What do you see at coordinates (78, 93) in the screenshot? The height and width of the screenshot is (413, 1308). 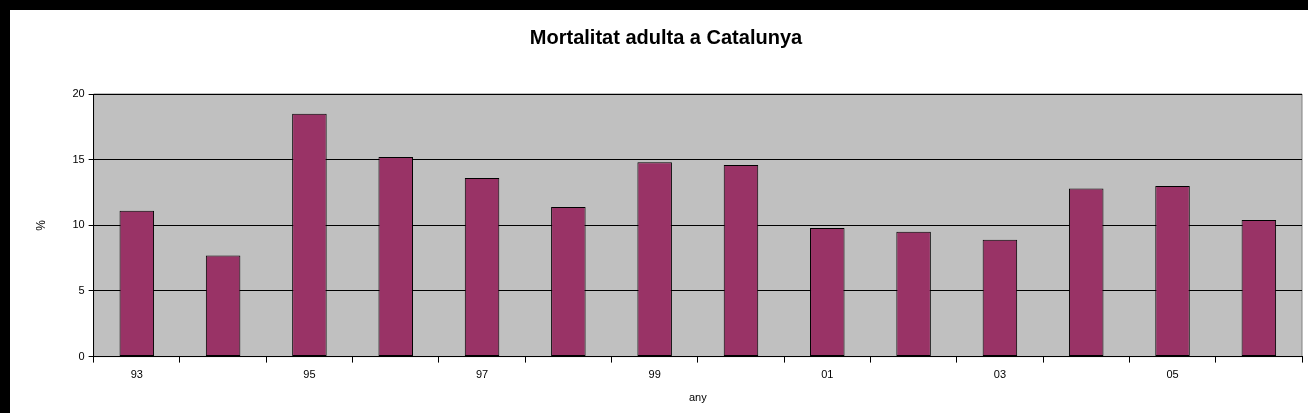 I see `y-tick-label: 20` at bounding box center [78, 93].